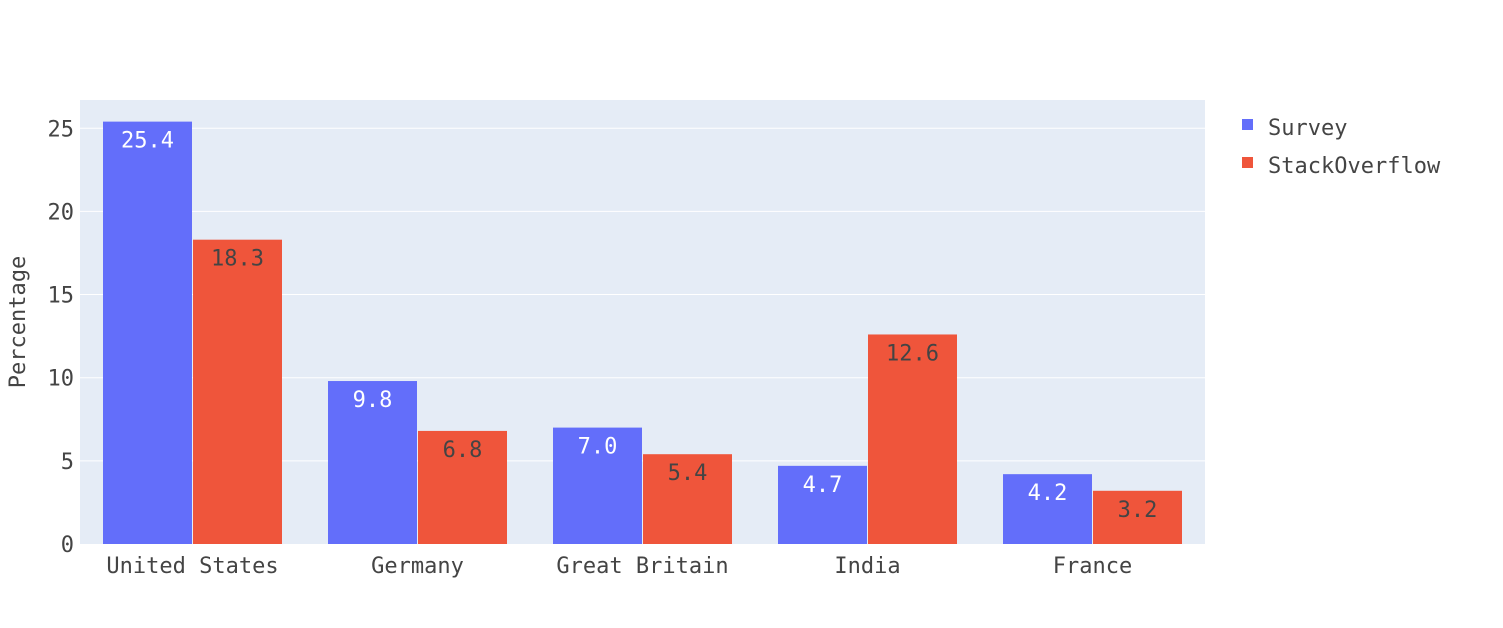 Image resolution: width=1503 pixels, height=628 pixels. What do you see at coordinates (417, 566) in the screenshot?
I see `x-tick-label: Germany` at bounding box center [417, 566].